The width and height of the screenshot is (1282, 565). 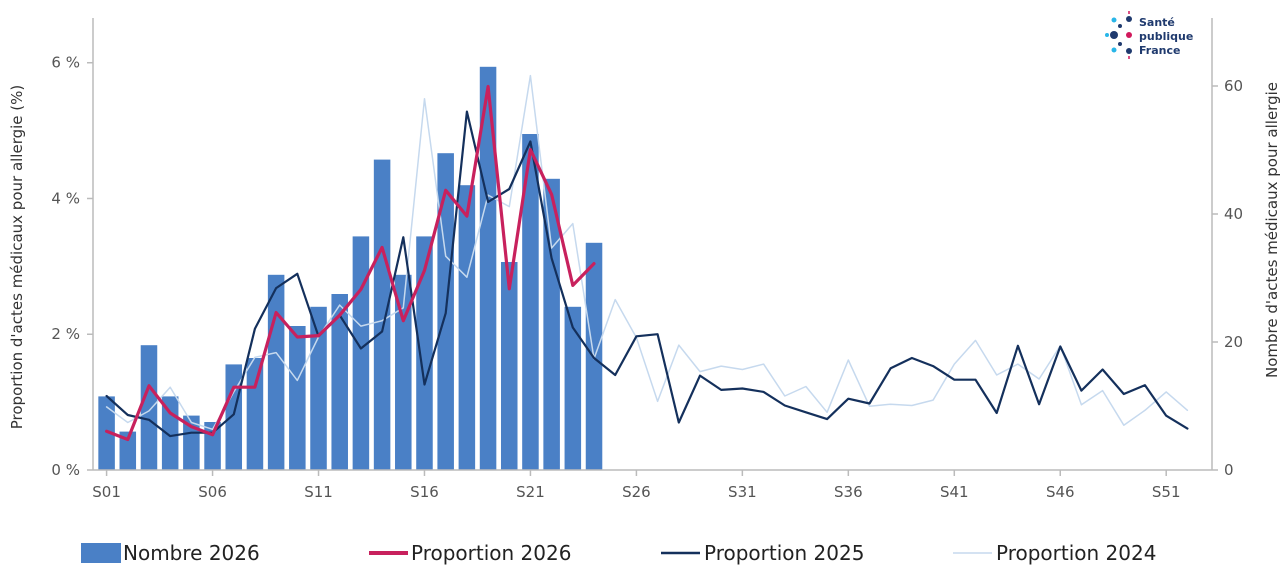 What do you see at coordinates (65, 470) in the screenshot?
I see `y-tick-label: 0 %` at bounding box center [65, 470].